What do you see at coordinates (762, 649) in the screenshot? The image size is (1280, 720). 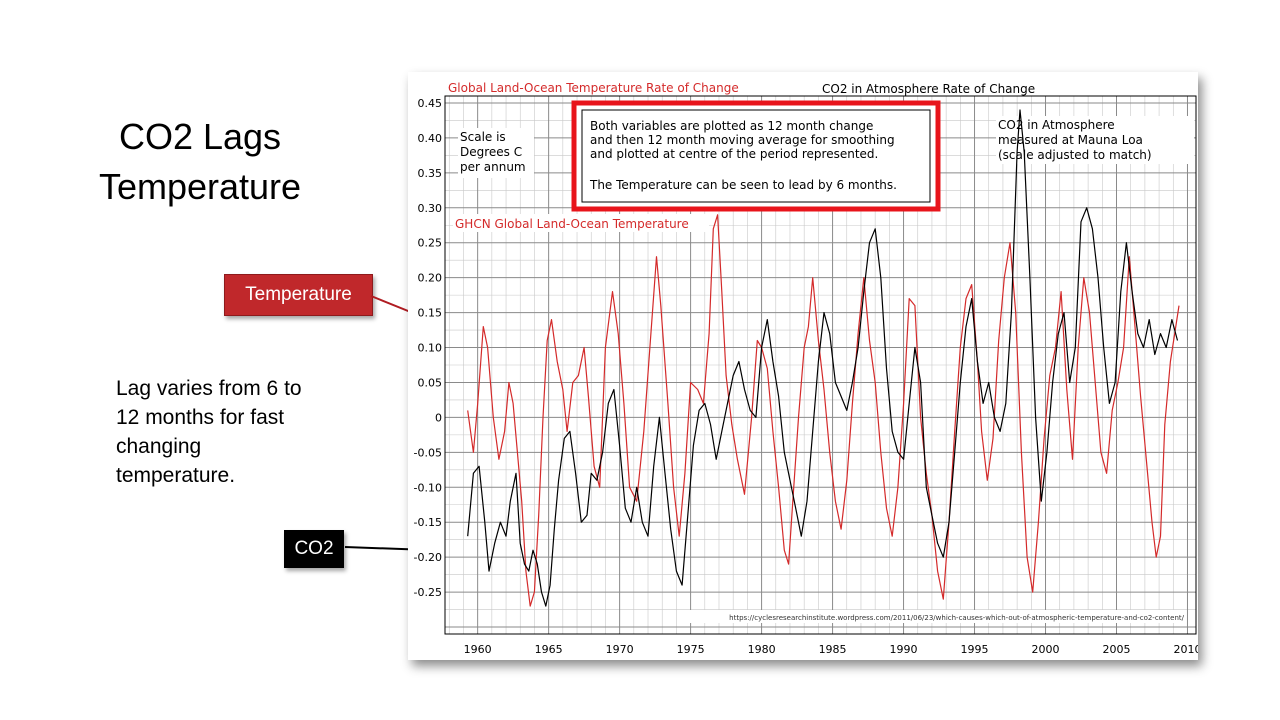 I see `x-tick-label: 1980` at bounding box center [762, 649].